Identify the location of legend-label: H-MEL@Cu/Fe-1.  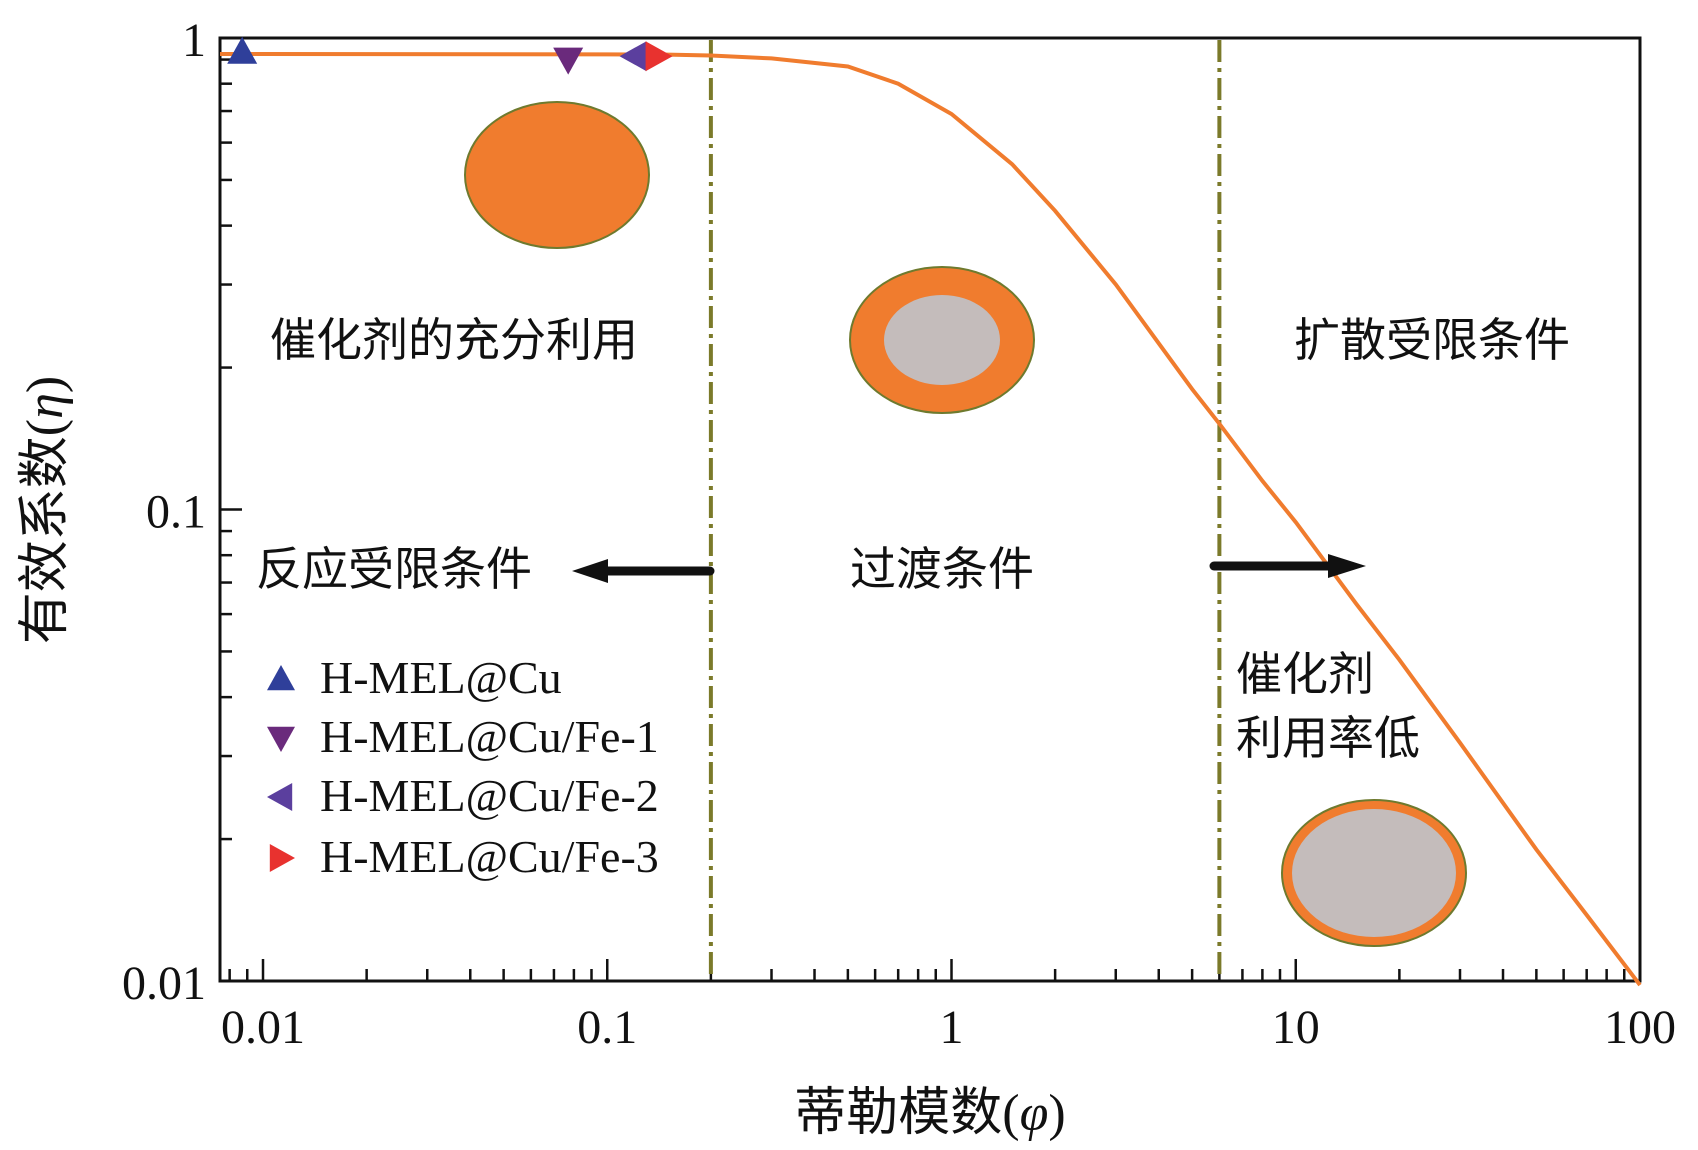
(489, 736).